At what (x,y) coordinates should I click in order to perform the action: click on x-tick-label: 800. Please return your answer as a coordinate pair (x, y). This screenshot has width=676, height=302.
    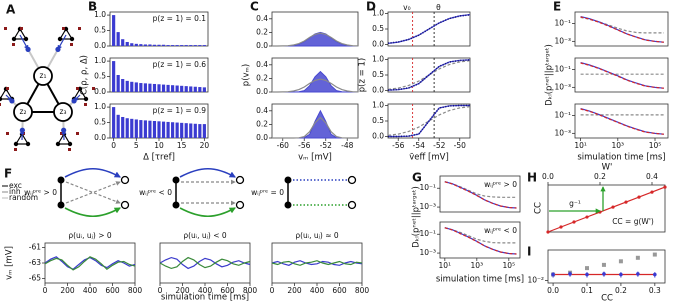
    Looking at the image, I should click on (250, 290).